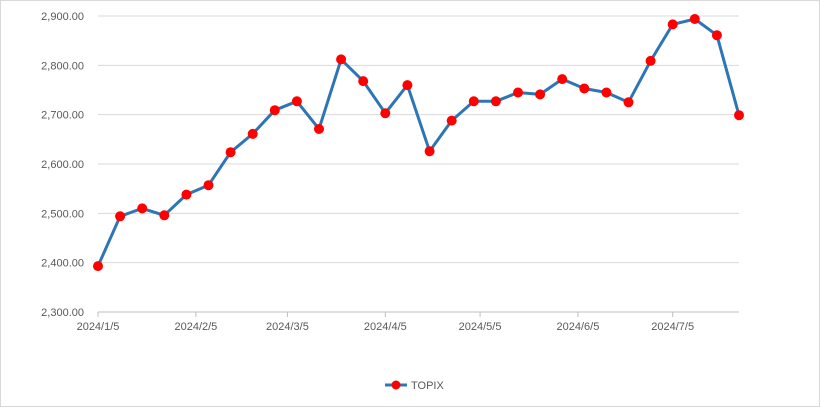  Describe the element at coordinates (62, 313) in the screenshot. I see `y-tick-label: 2,300.00` at that location.